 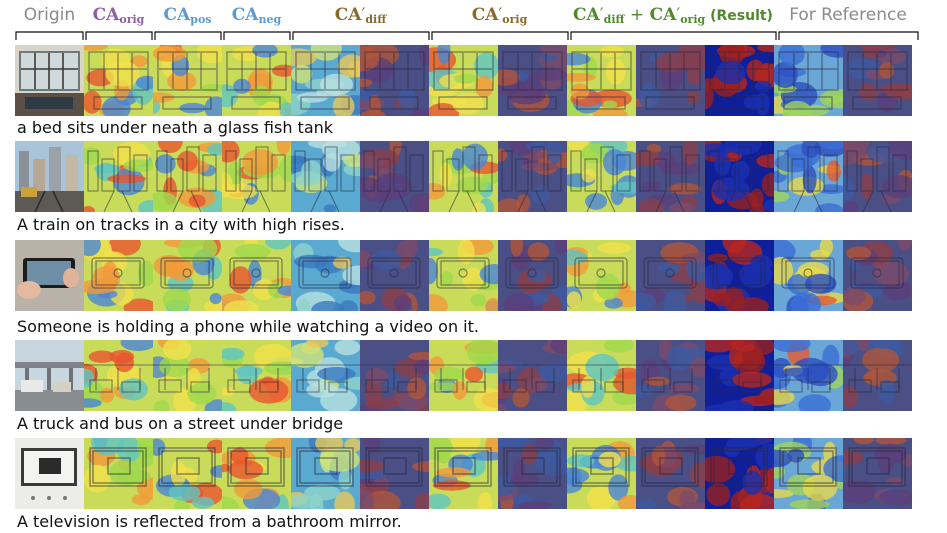 I want to click on header-for-reference: For Reference, so click(x=848, y=15).